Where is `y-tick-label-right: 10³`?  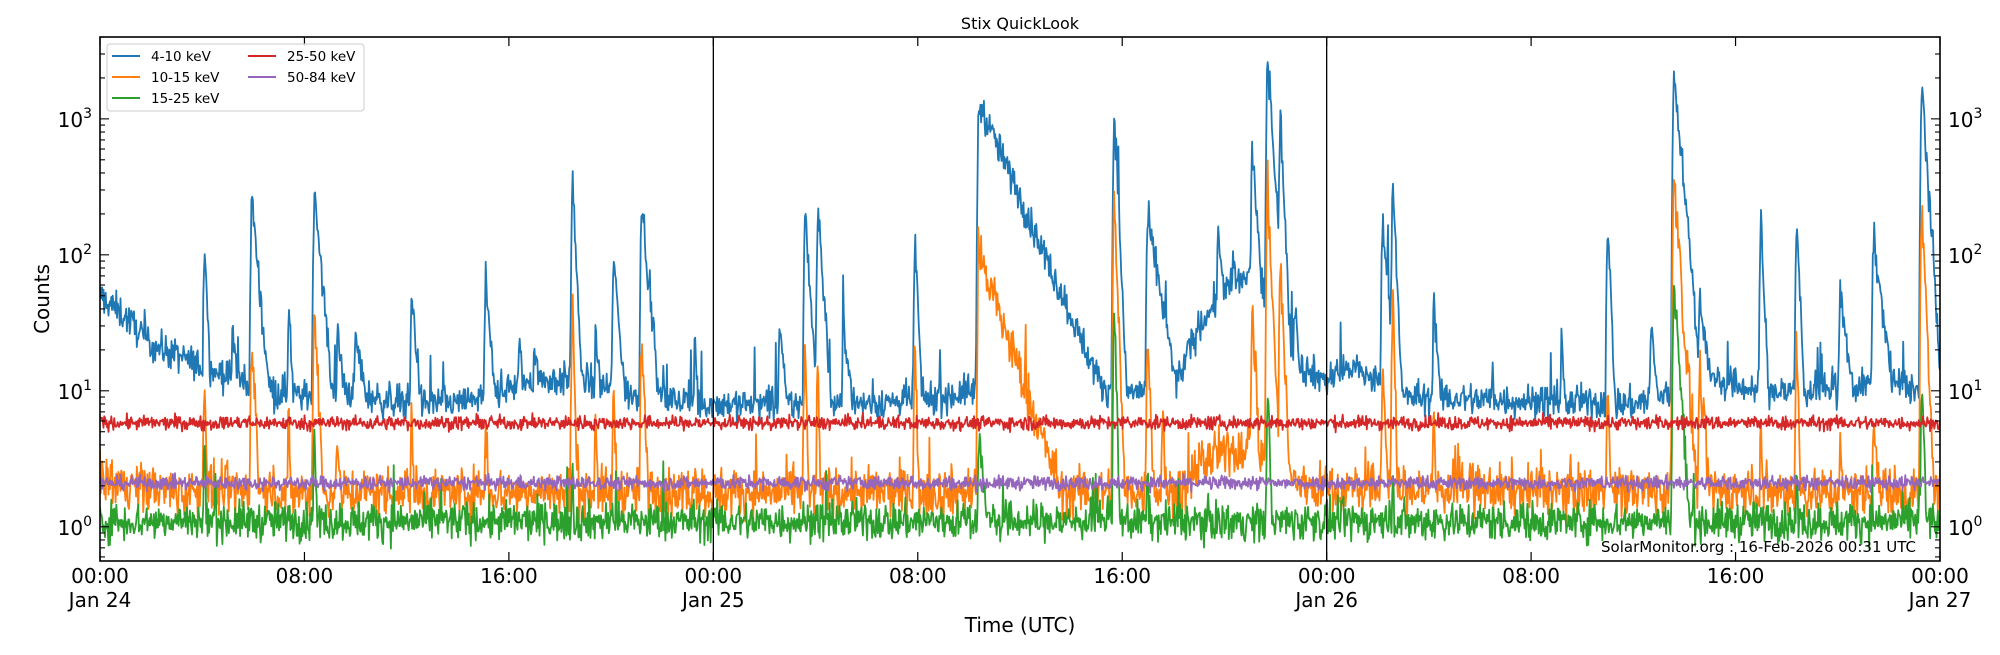
y-tick-label-right: 10³ is located at coordinates (1965, 119).